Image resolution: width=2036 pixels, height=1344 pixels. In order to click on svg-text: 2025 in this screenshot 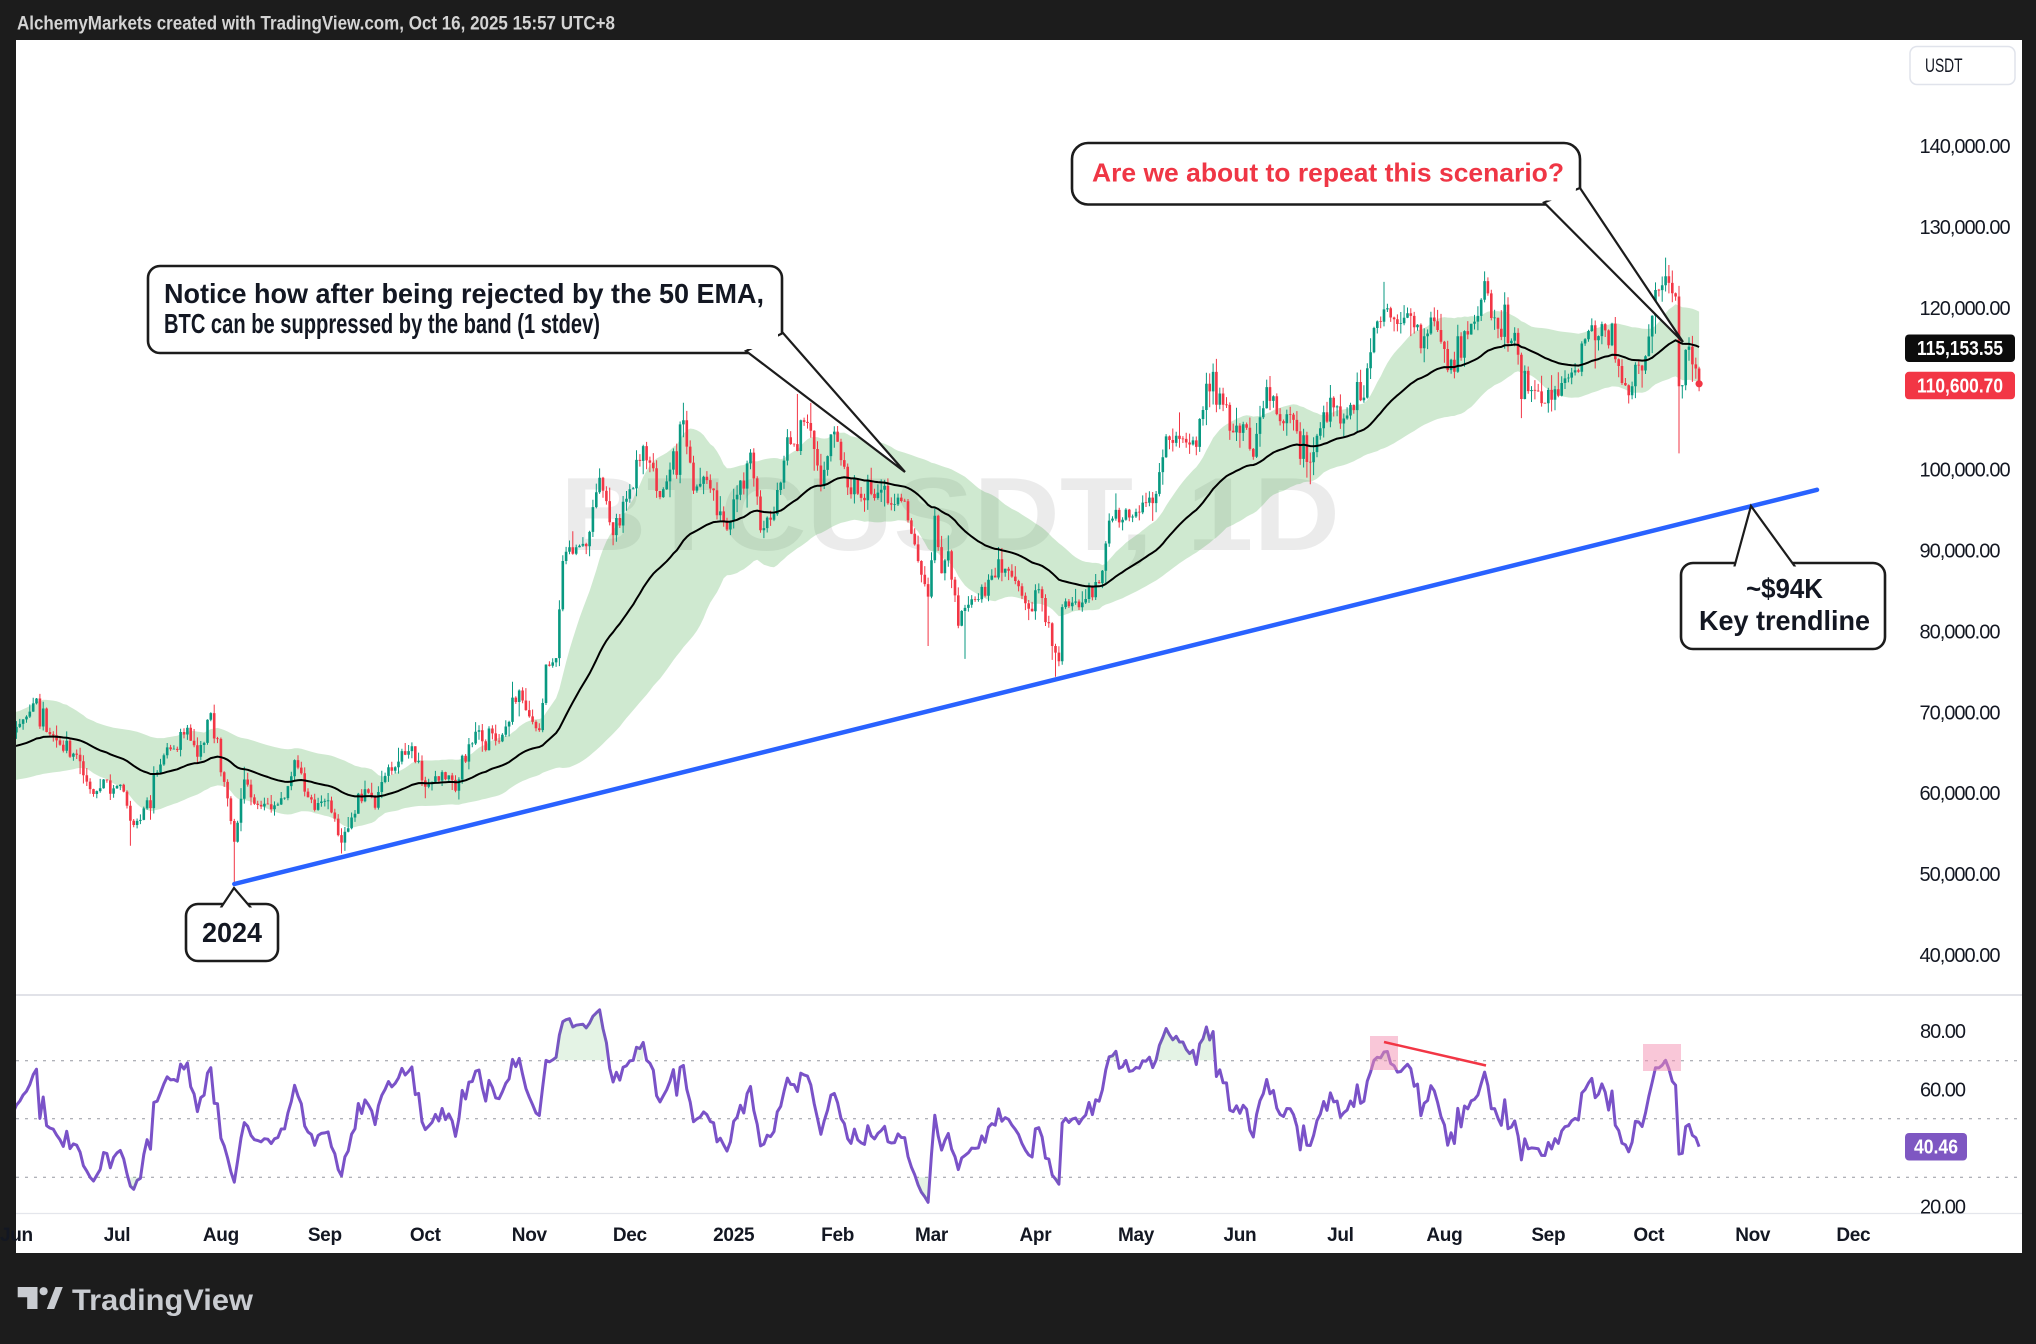, I will do `click(734, 1235)`.